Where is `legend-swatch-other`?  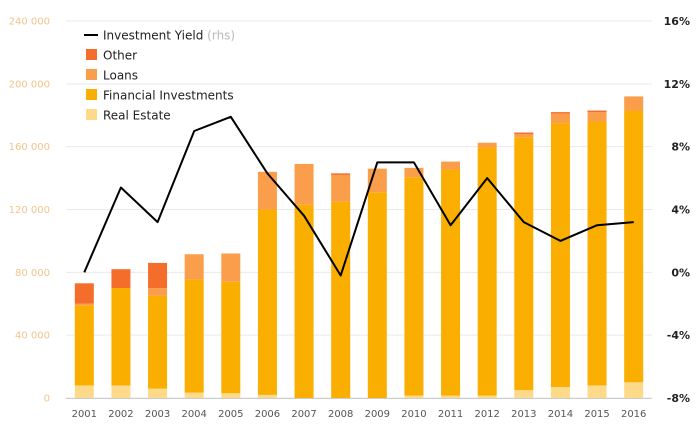
legend-swatch-other is located at coordinates (91, 54).